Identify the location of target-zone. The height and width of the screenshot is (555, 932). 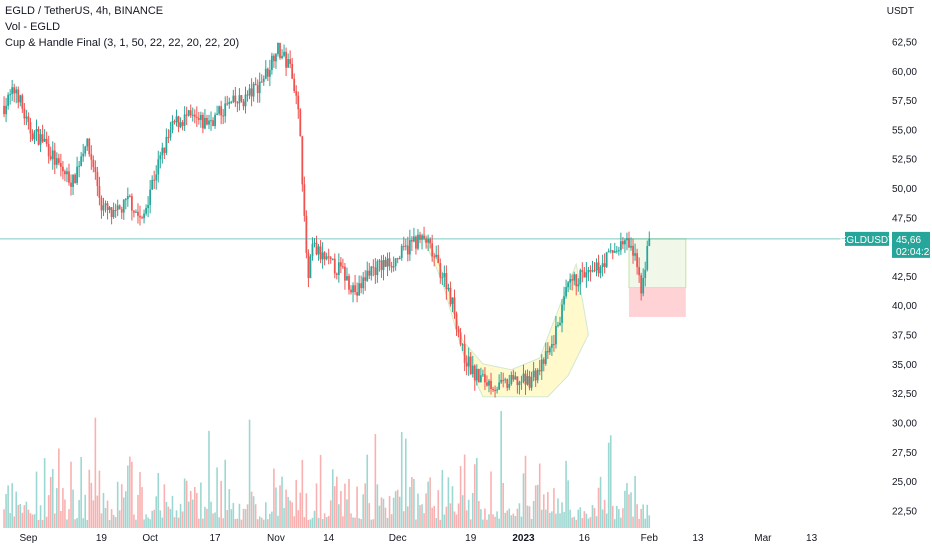
(657, 263).